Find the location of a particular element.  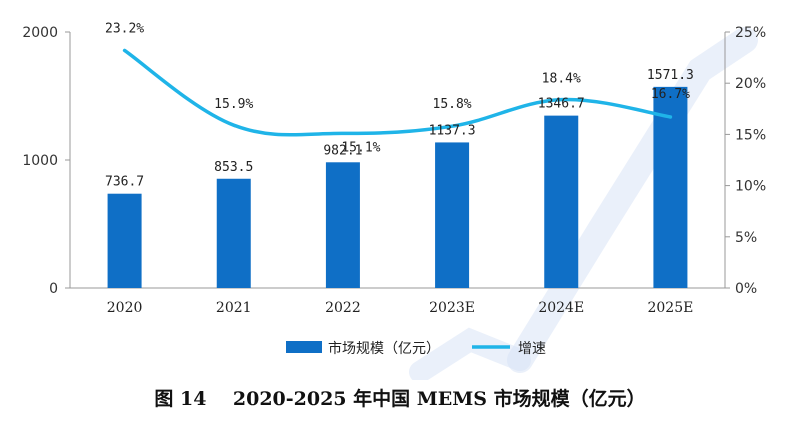

legend: 市场规模（亿元） 增速 is located at coordinates (416, 348).